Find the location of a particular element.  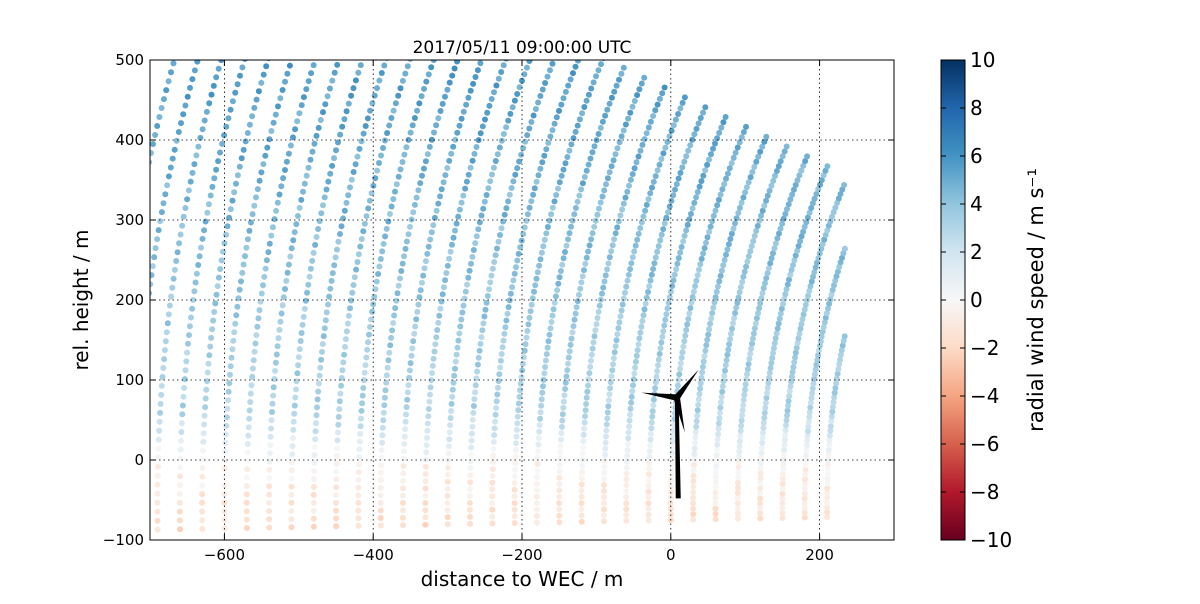

colorbar-tick-label: −4 is located at coordinates (984, 396).